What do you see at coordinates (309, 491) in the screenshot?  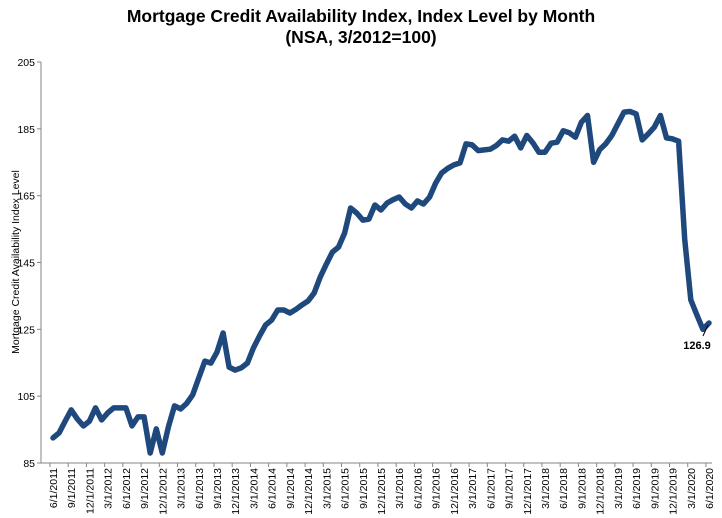 I see `x-tick-label: 12/1/2014` at bounding box center [309, 491].